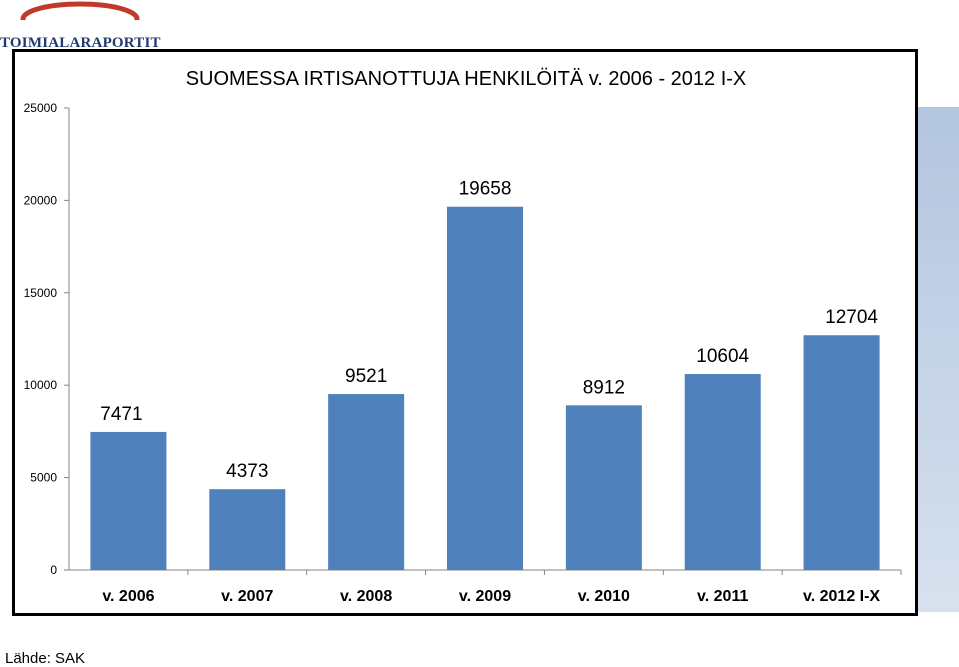  I want to click on data-label: 9521, so click(366, 376).